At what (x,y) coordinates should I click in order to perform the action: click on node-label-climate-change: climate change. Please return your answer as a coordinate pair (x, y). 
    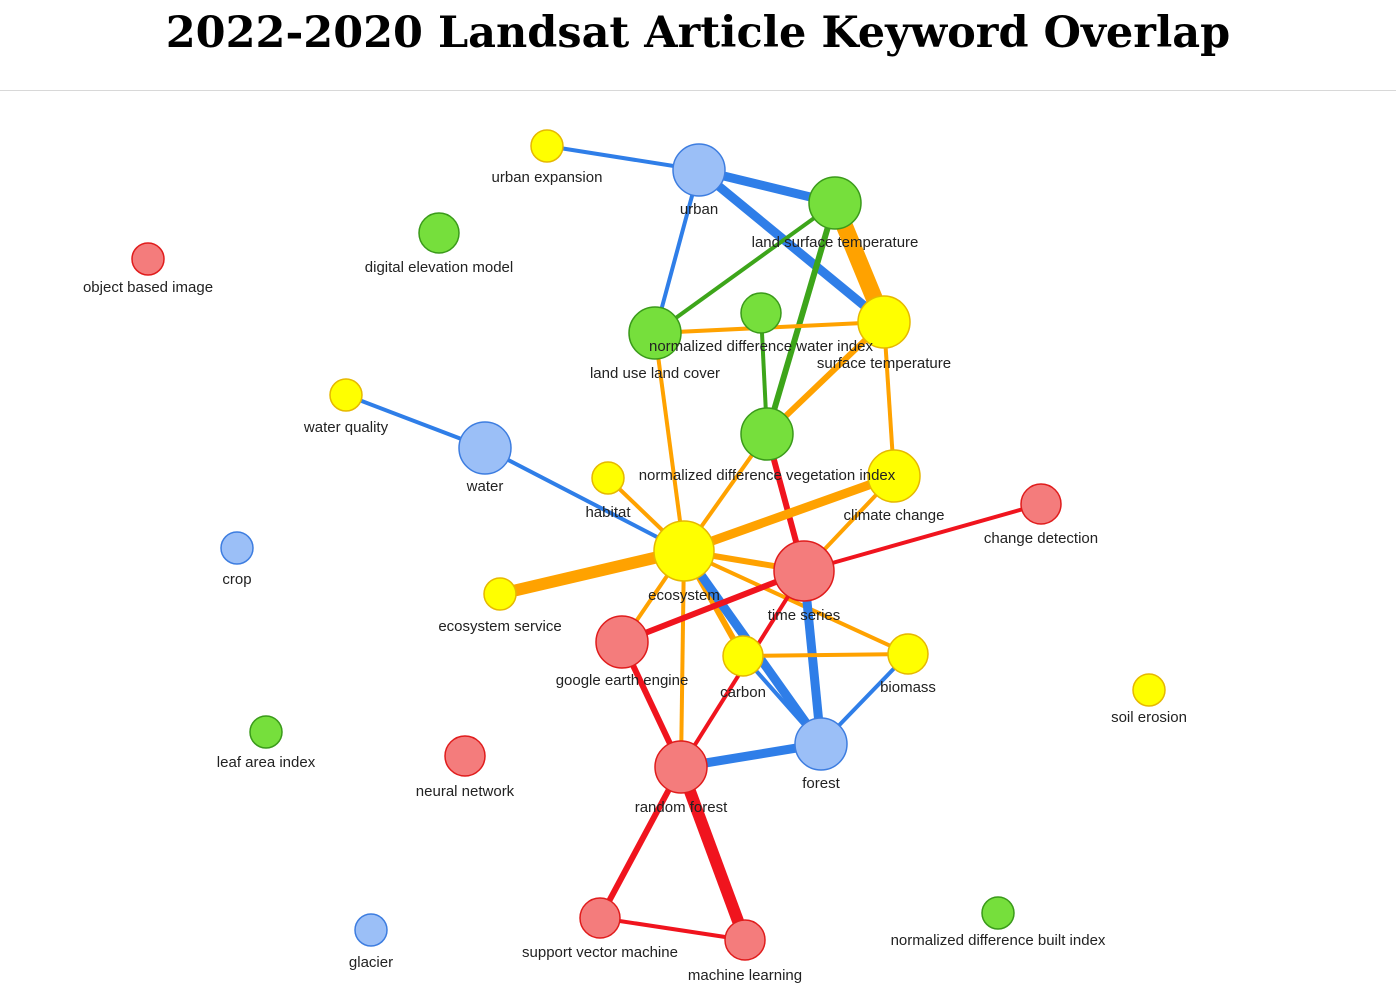
    Looking at the image, I should click on (894, 515).